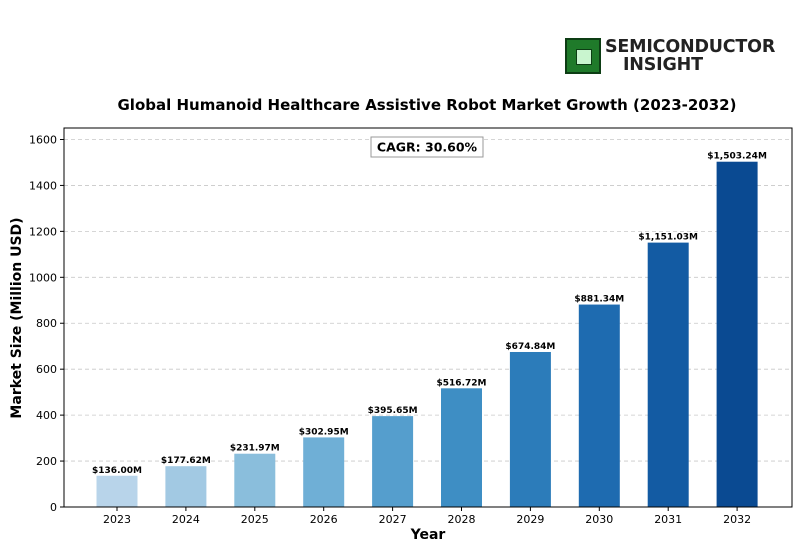  Describe the element at coordinates (43, 139) in the screenshot. I see `y-tick-label: 1600` at that location.